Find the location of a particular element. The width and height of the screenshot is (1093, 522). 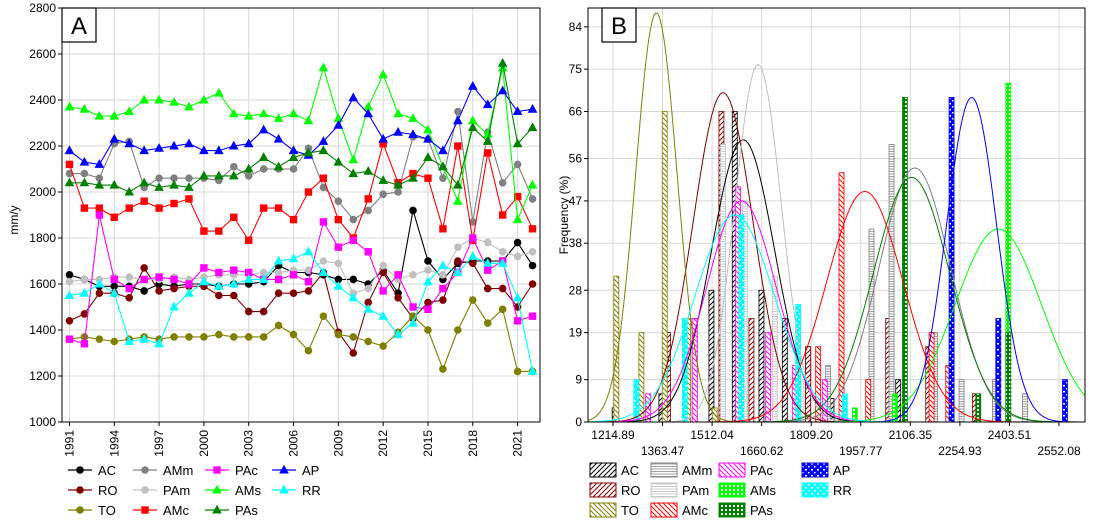

panel-b-bar-ac is located at coordinates (711, 356).